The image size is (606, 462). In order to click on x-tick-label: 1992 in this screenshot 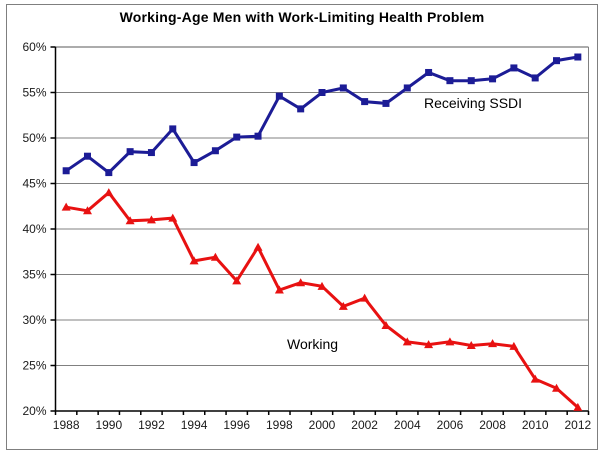, I will do `click(151, 425)`.